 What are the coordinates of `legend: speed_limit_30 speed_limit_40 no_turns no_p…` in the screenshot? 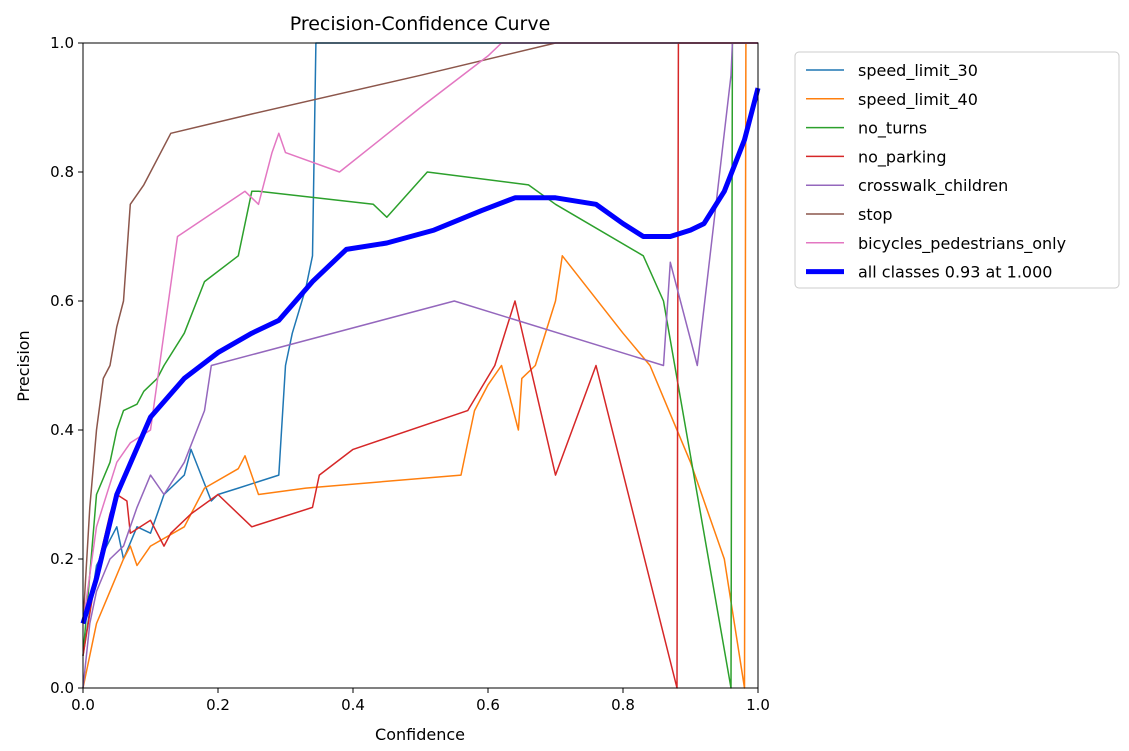 It's located at (957, 170).